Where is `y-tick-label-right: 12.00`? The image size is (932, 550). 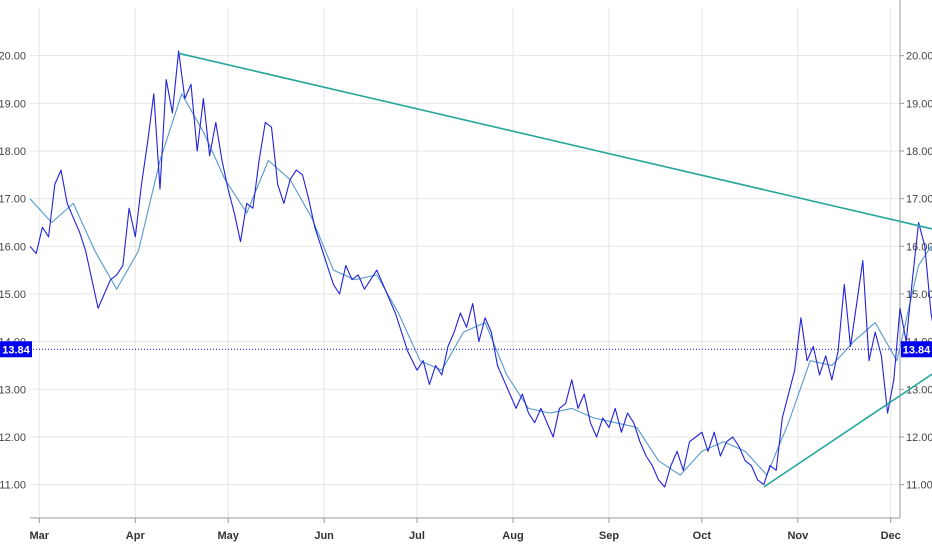 y-tick-label-right: 12.00 is located at coordinates (919, 438).